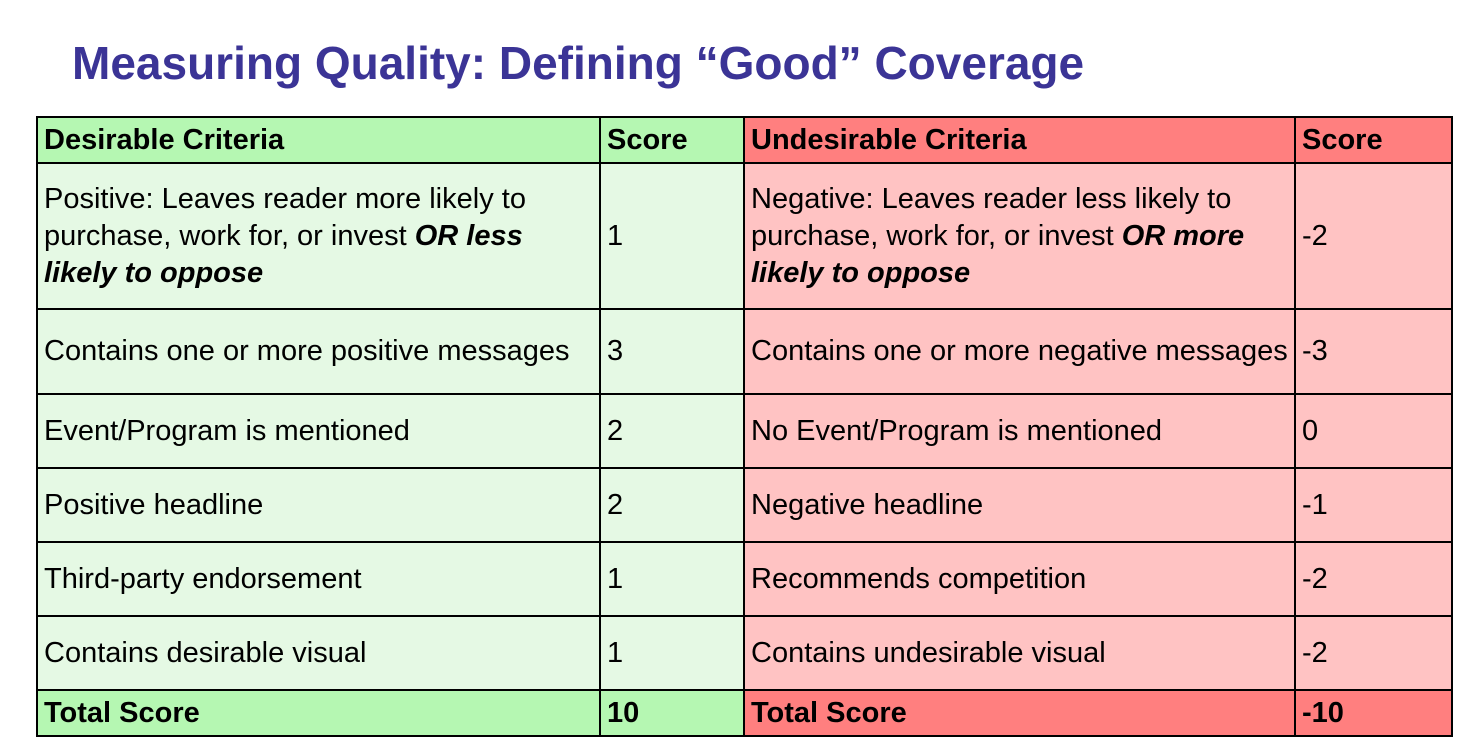 The height and width of the screenshot is (754, 1472). What do you see at coordinates (318, 713) in the screenshot?
I see `desirable-total-label: Total Score` at bounding box center [318, 713].